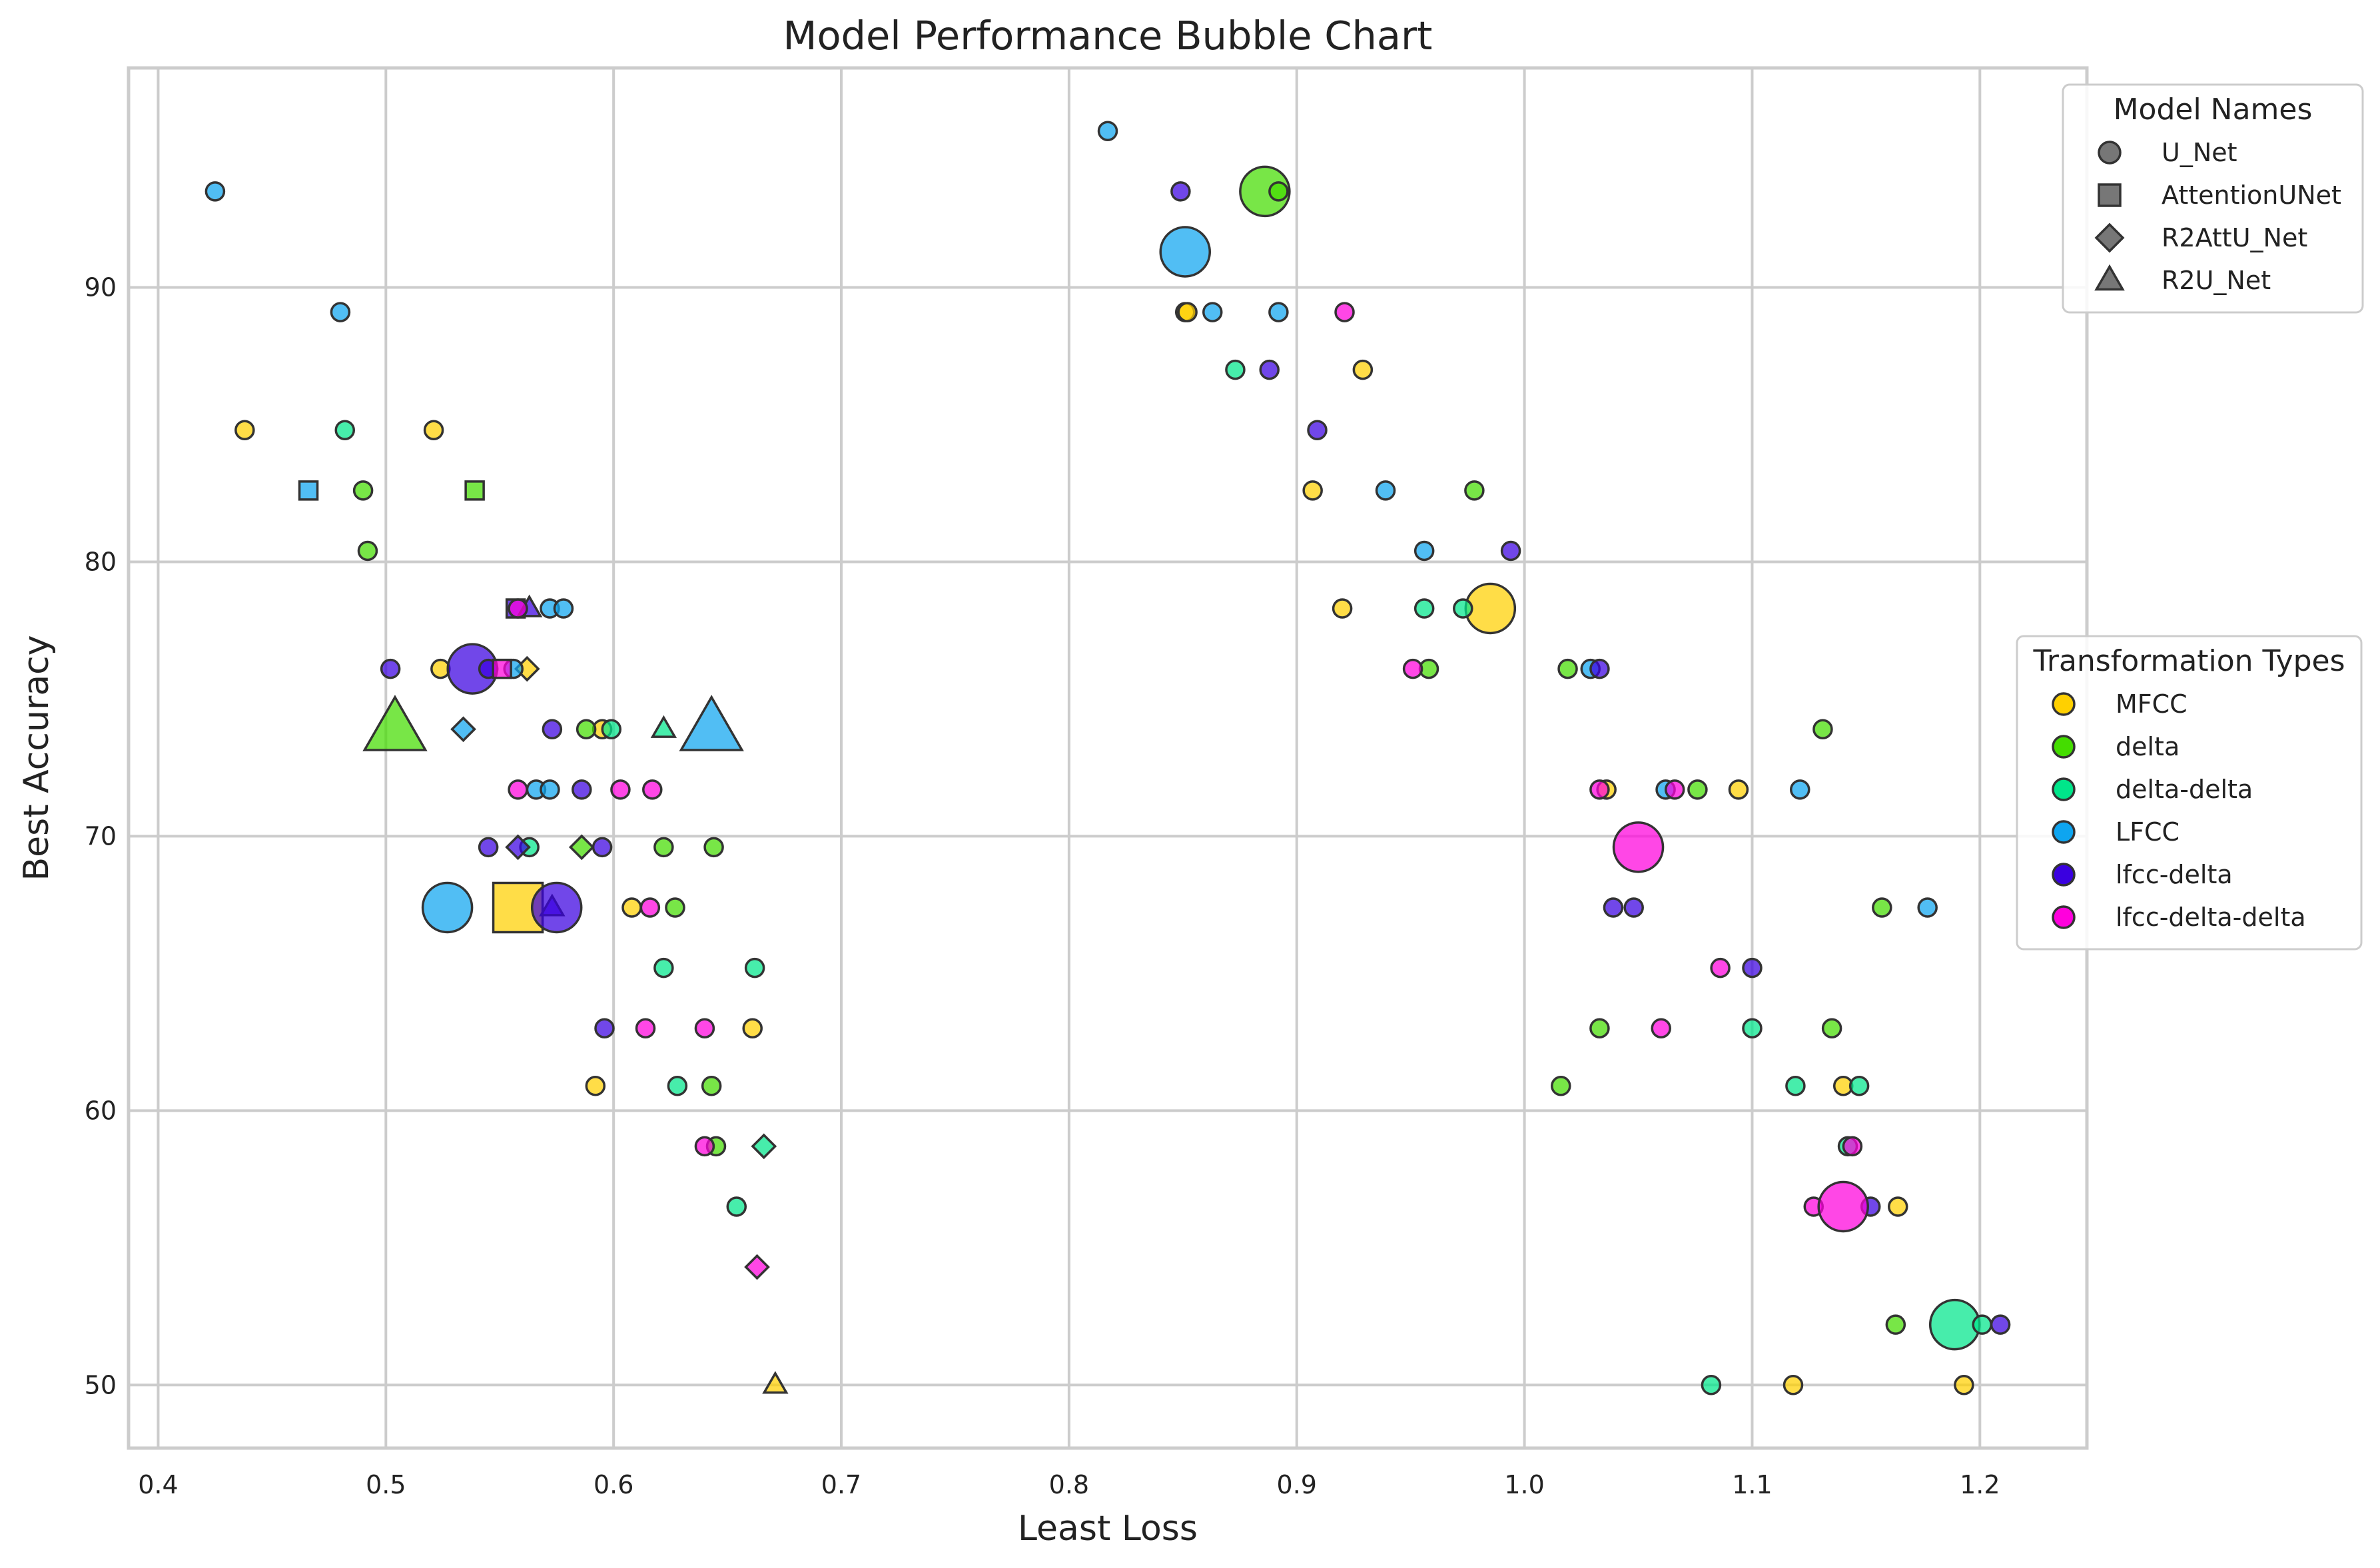  What do you see at coordinates (2148, 832) in the screenshot?
I see `legend-entry-label: LFCC` at bounding box center [2148, 832].